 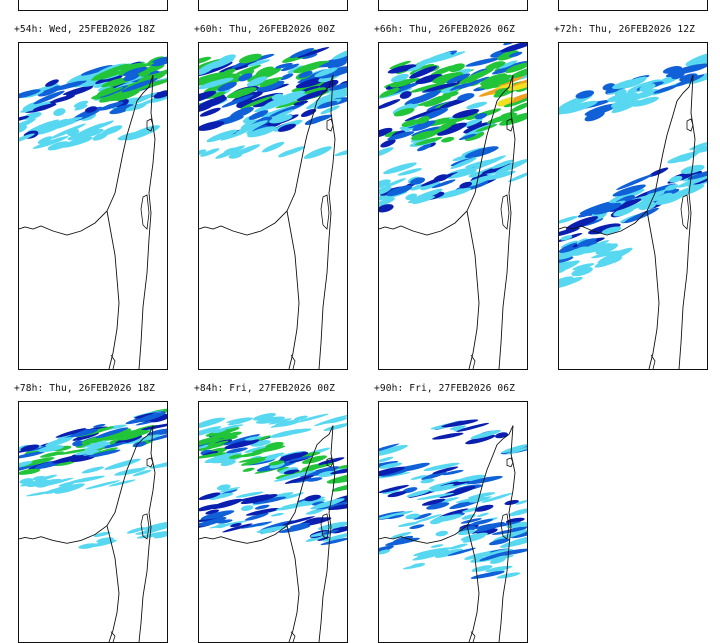 I want to click on map-svg, so click(x=453, y=206).